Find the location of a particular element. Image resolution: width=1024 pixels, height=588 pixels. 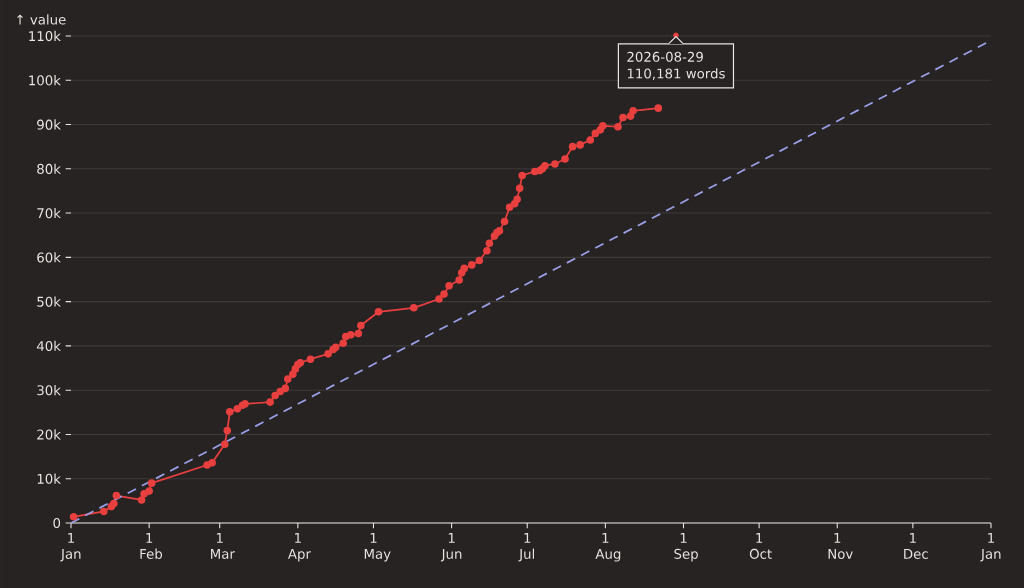

x-tick-label: 1 May is located at coordinates (377, 547).